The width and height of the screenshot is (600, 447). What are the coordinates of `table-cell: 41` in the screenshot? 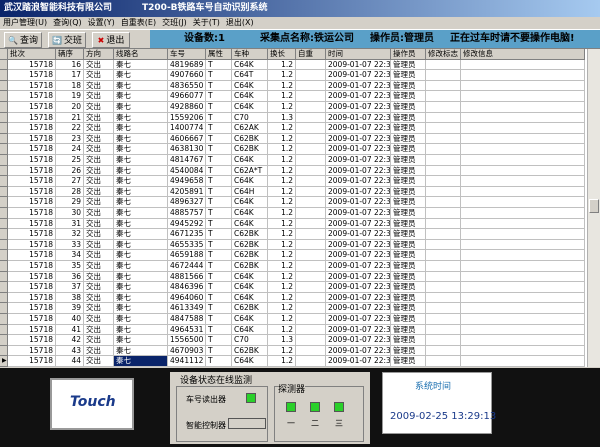 It's located at (70, 330).